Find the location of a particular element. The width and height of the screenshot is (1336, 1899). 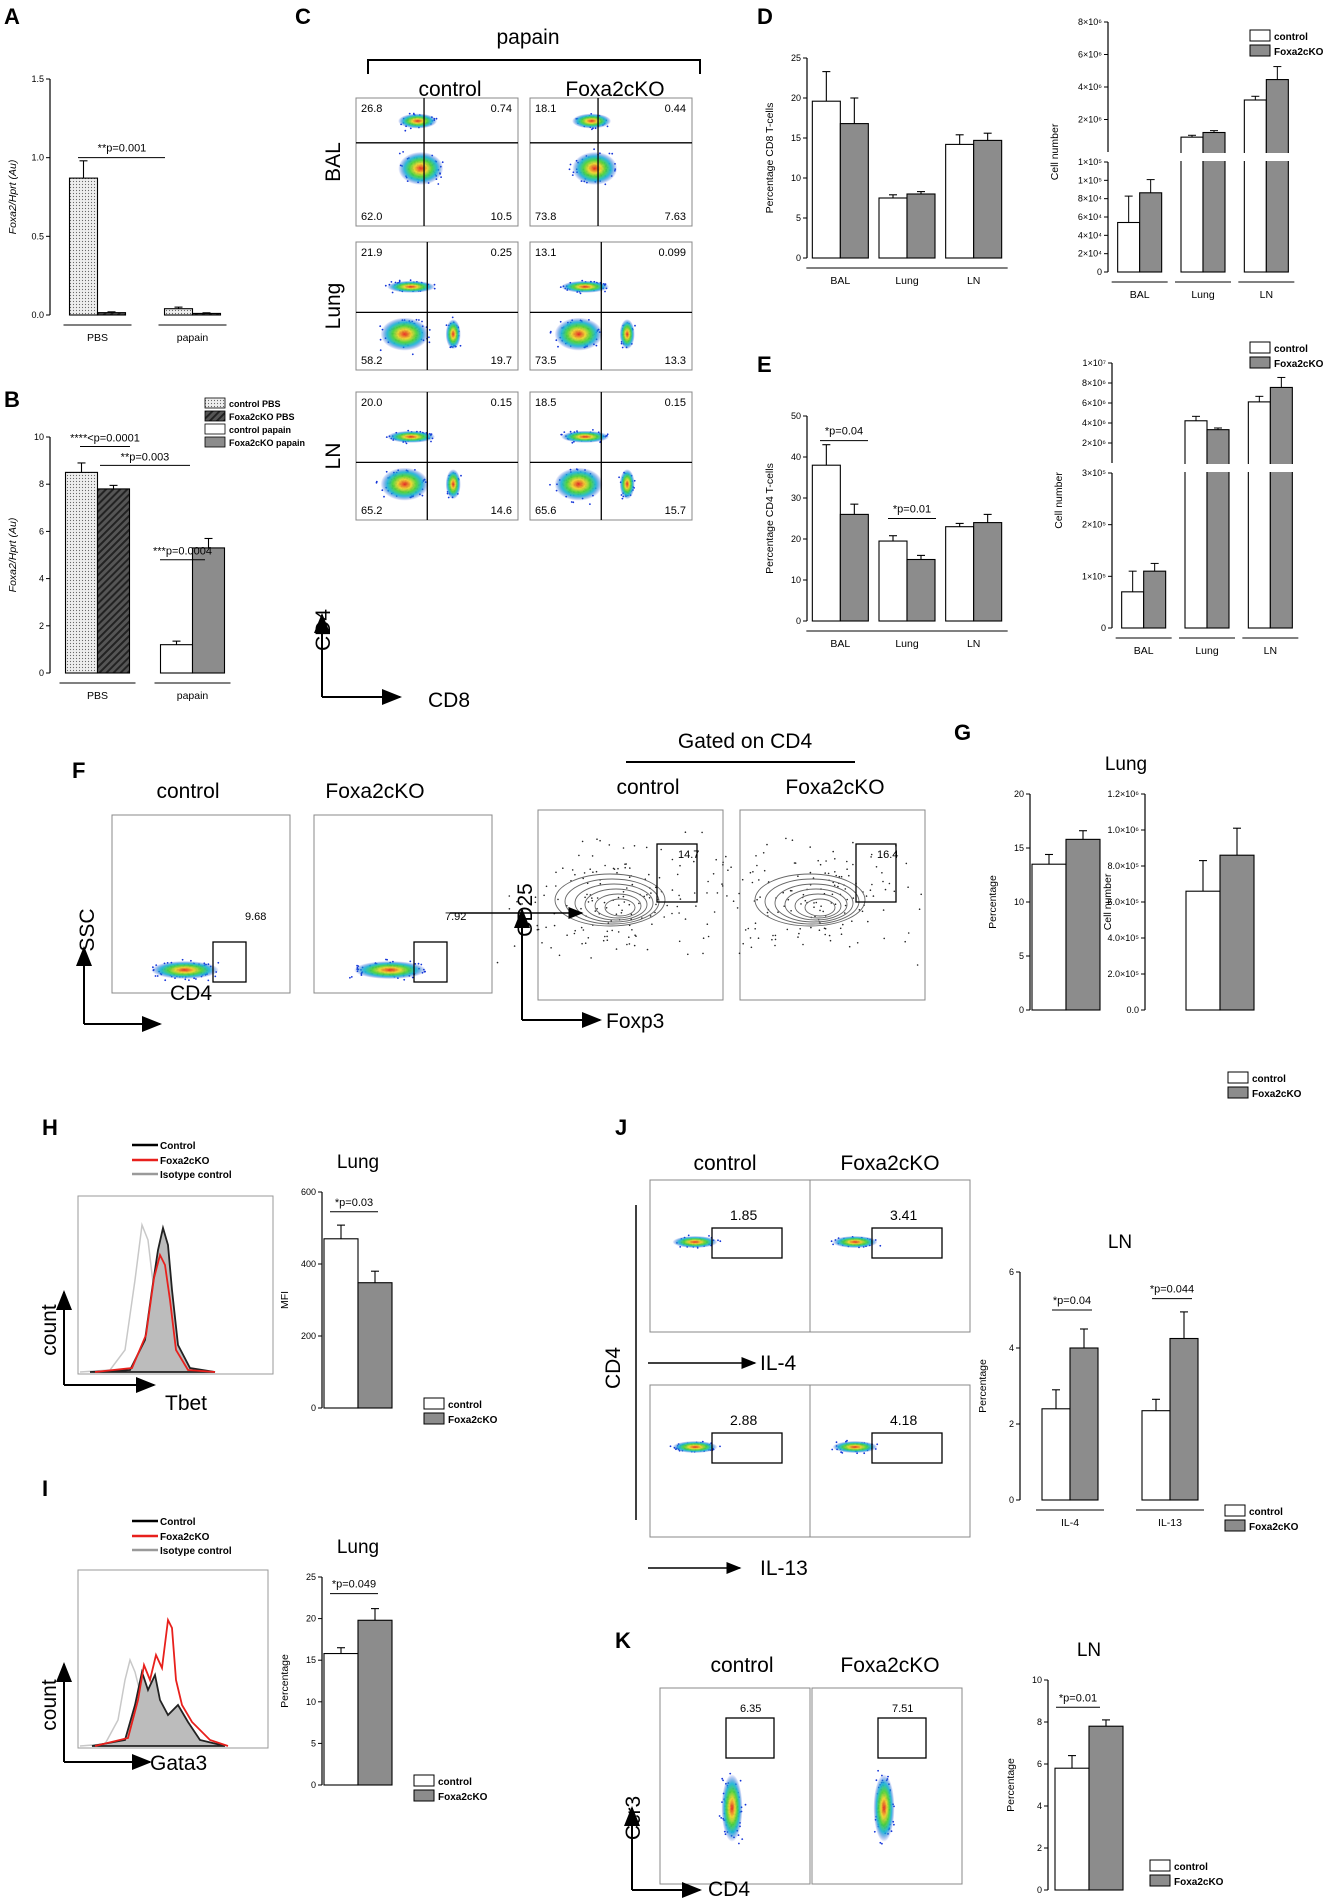

h-legend-ko: Foxa2cKO is located at coordinates (185, 1161).